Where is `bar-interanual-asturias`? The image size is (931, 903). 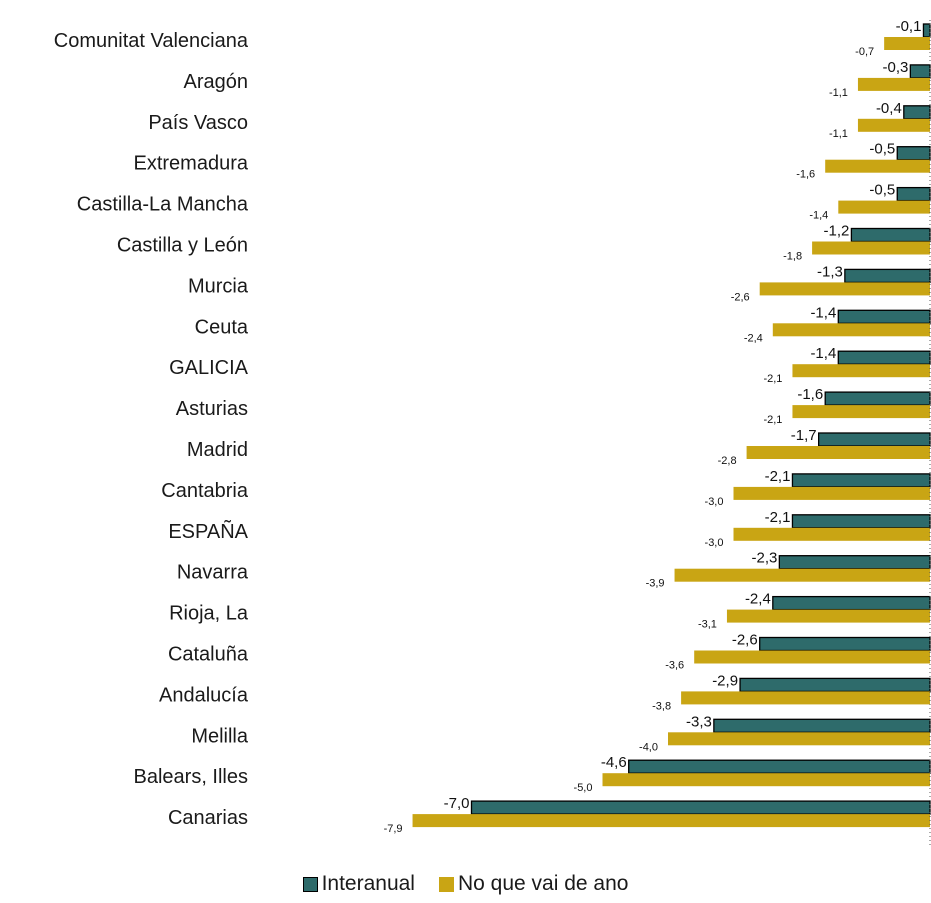 bar-interanual-asturias is located at coordinates (877, 398).